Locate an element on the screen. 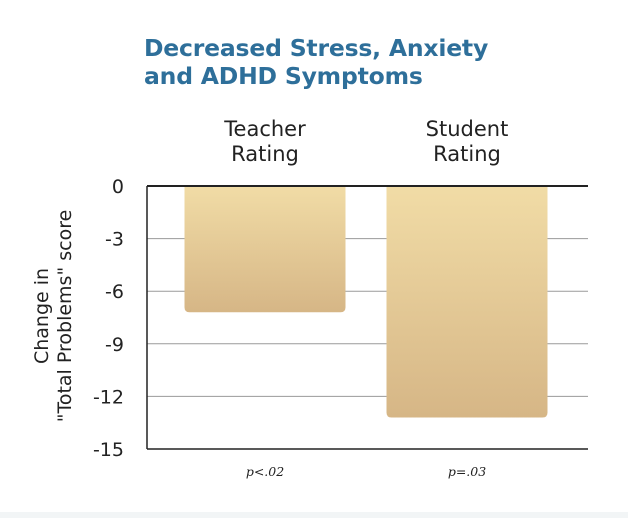 Image resolution: width=628 pixels, height=518 pixels. y-tick-label: -3 is located at coordinates (114, 240).